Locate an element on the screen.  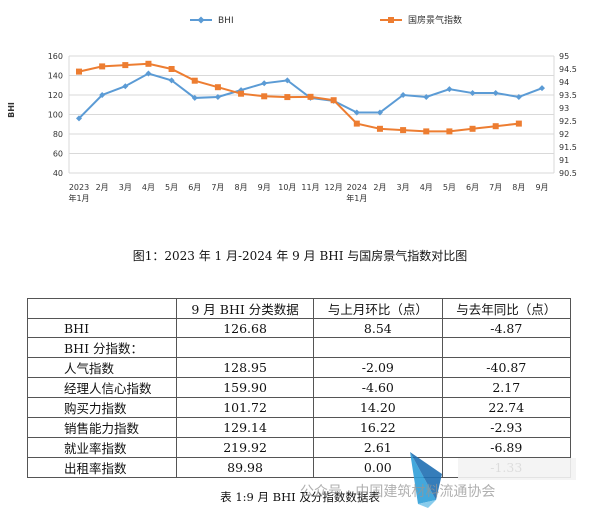
y2-tick-label: 94.5 is located at coordinates (568, 69).